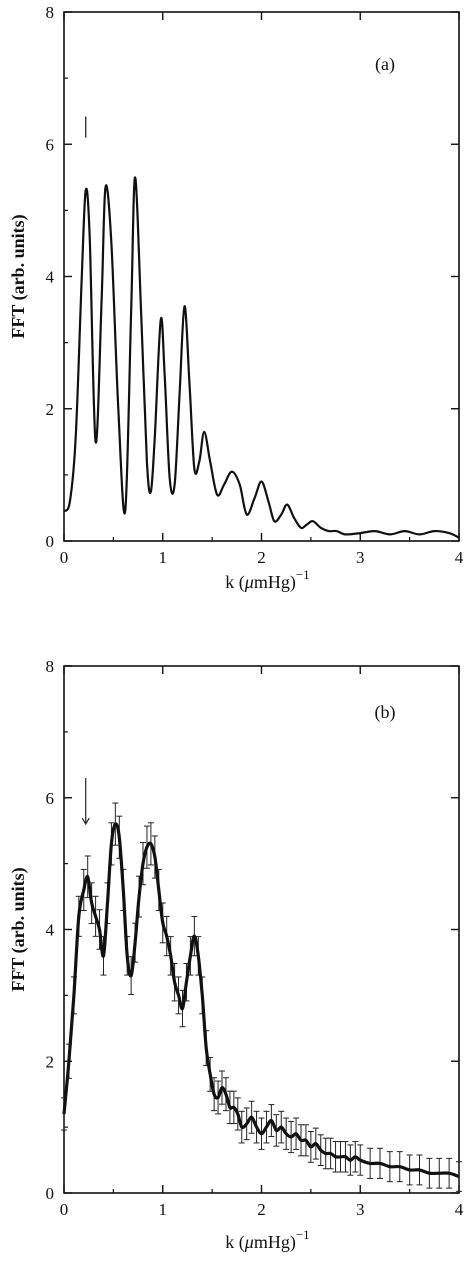  I want to click on panel-label: (a), so click(385, 64).